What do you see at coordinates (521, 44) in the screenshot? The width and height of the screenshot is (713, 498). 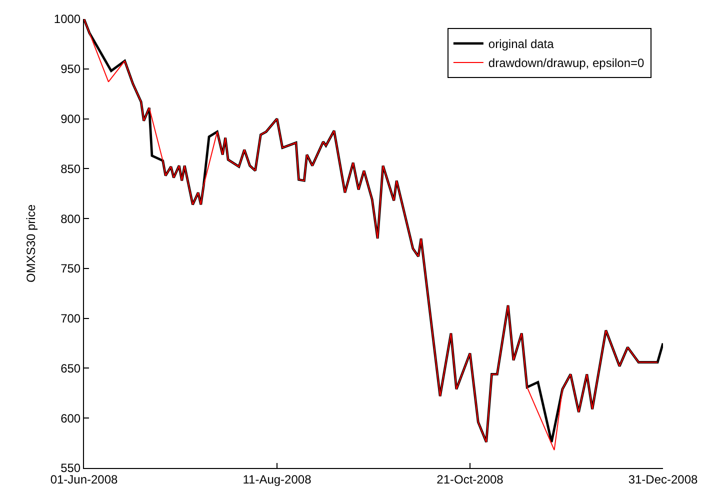 I see `legend-label: original data` at bounding box center [521, 44].